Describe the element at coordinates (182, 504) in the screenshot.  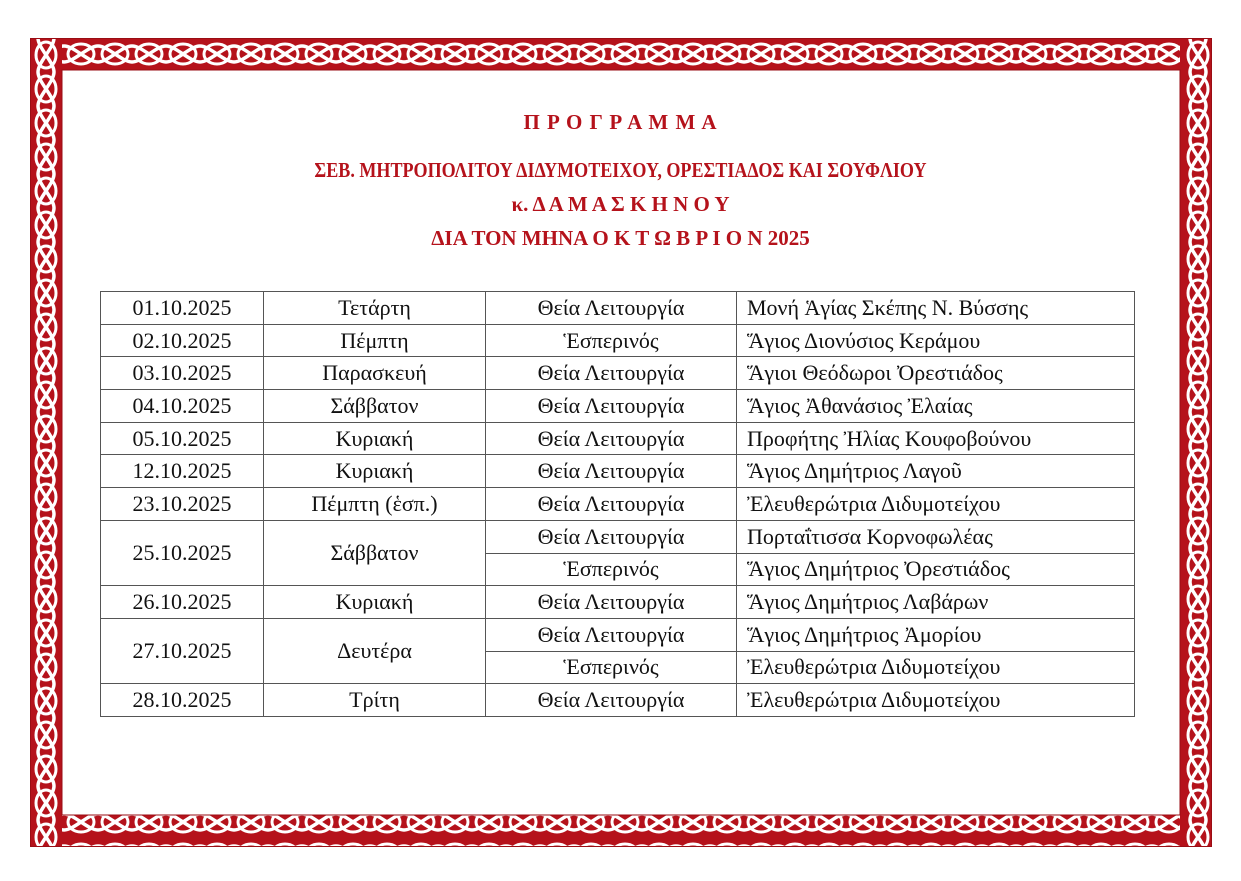
I see `date-cell: 23.10.2025` at that location.